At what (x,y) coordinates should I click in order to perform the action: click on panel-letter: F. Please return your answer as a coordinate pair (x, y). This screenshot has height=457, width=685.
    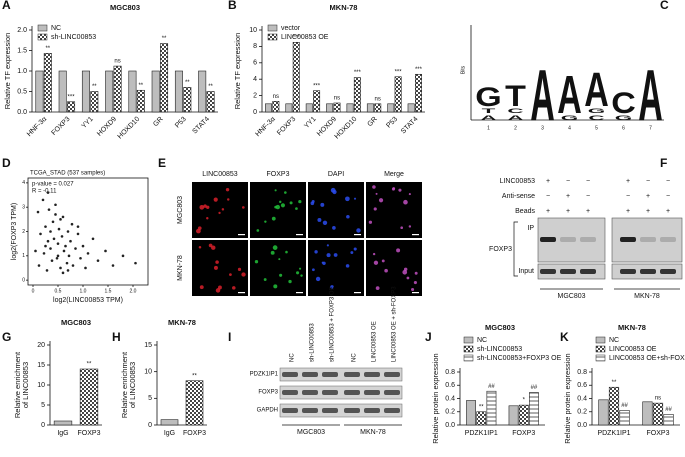
    Looking at the image, I should click on (663, 163).